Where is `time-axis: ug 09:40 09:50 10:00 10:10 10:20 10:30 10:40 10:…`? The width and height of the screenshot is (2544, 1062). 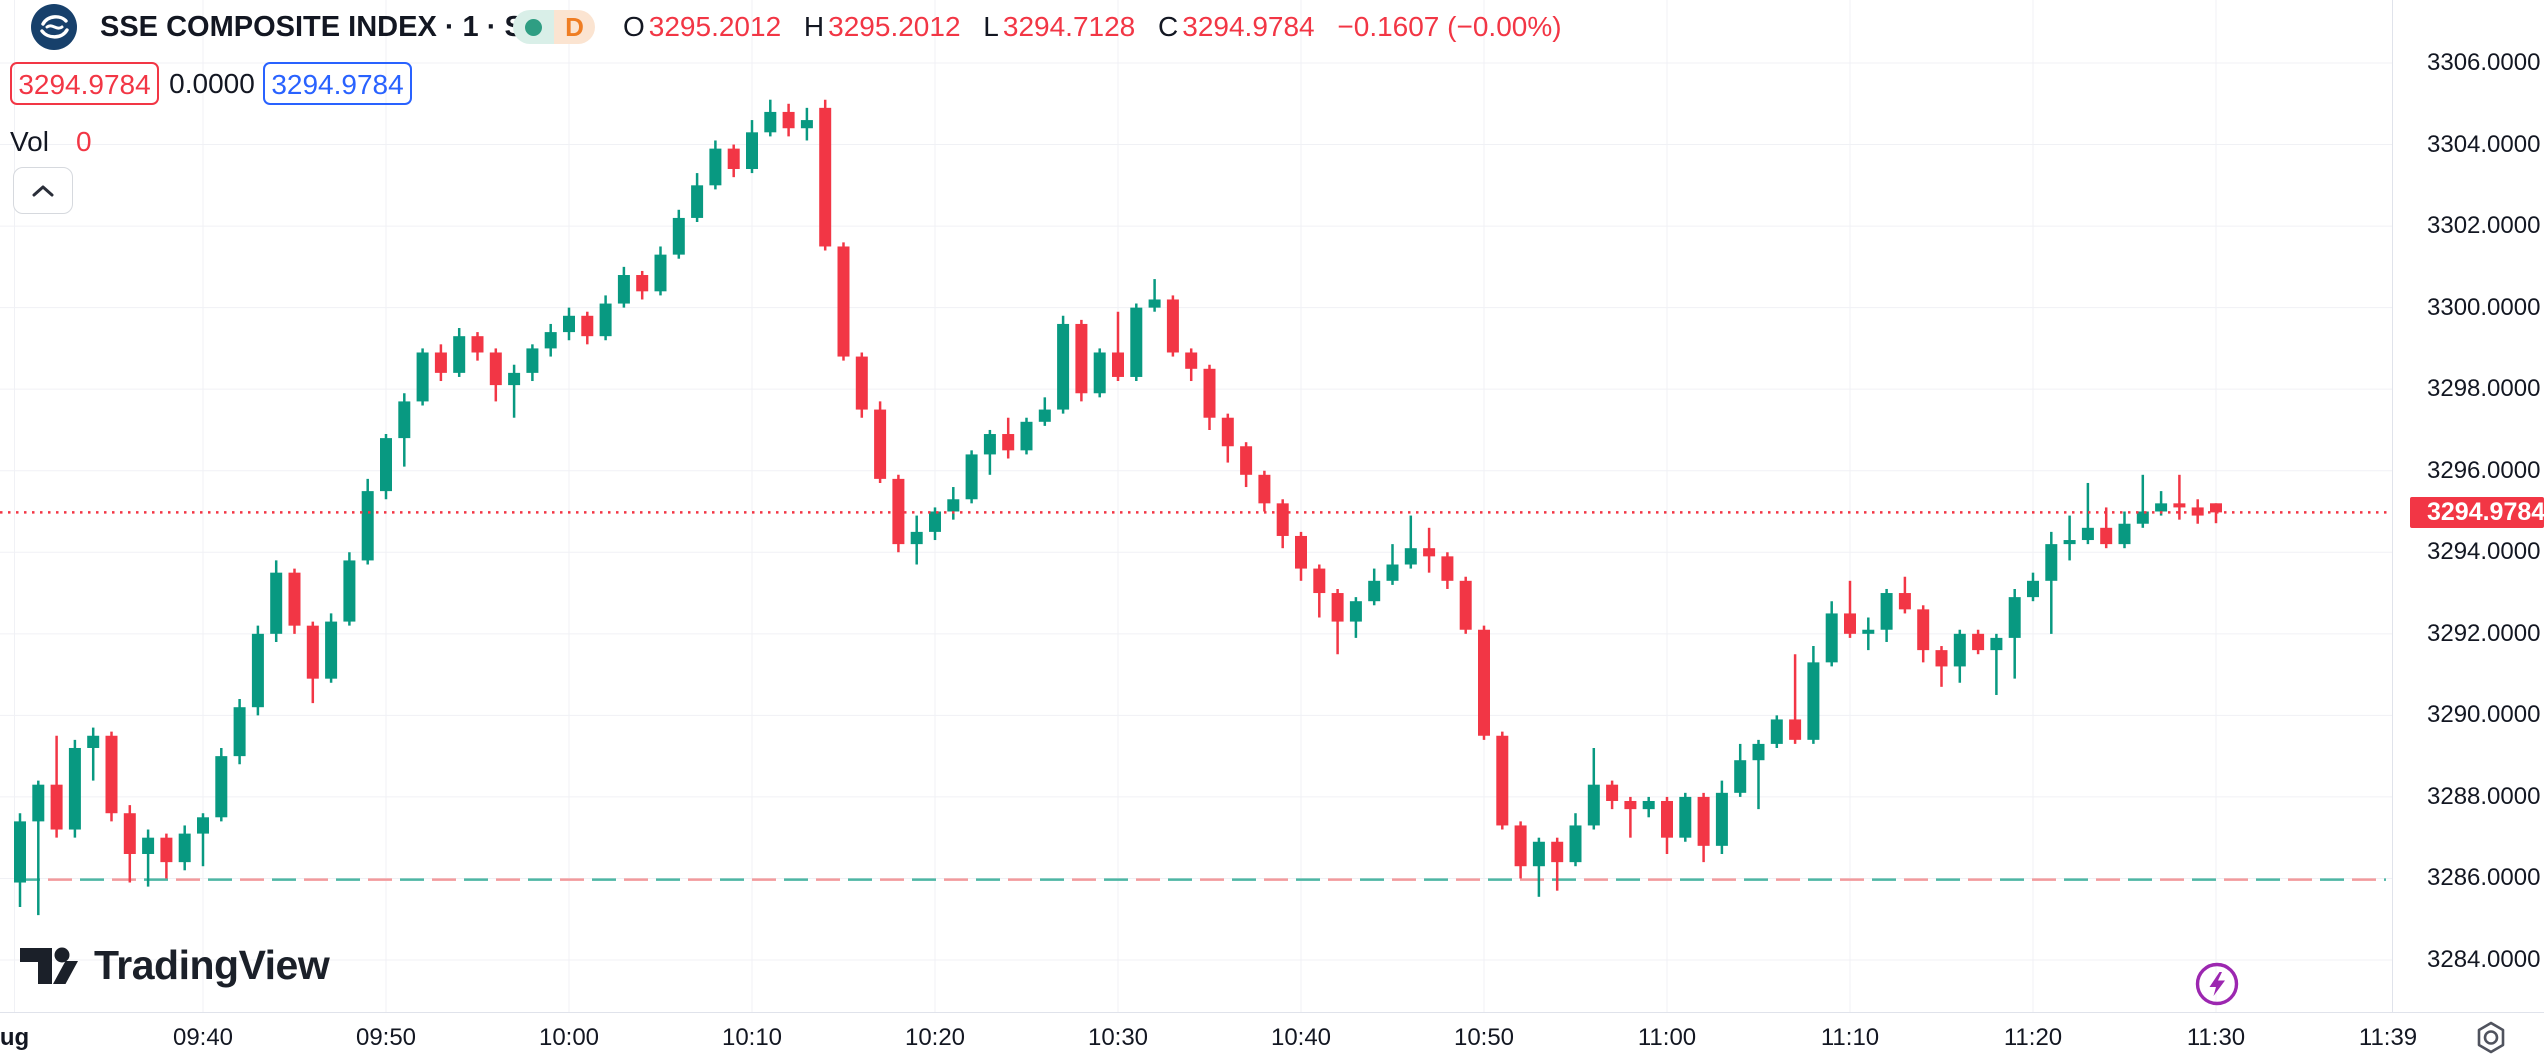
time-axis: ug 09:40 09:50 10:00 10:10 10:20 10:30 10:40 10:… is located at coordinates (1272, 1037).